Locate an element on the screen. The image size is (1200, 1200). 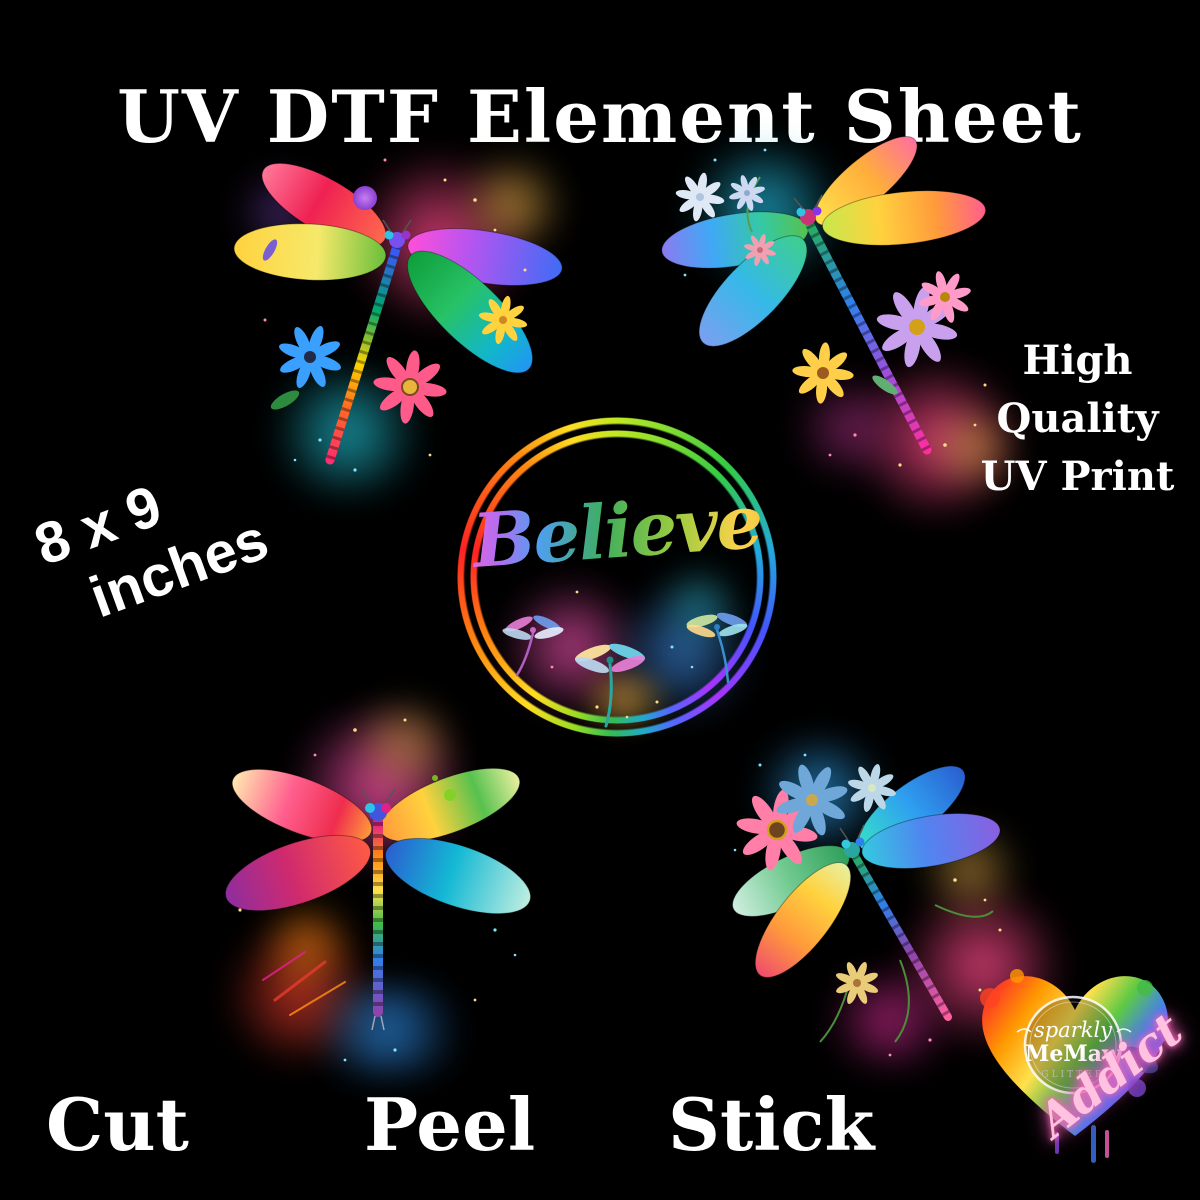
quality-line: Quality is located at coordinates (1077, 418).